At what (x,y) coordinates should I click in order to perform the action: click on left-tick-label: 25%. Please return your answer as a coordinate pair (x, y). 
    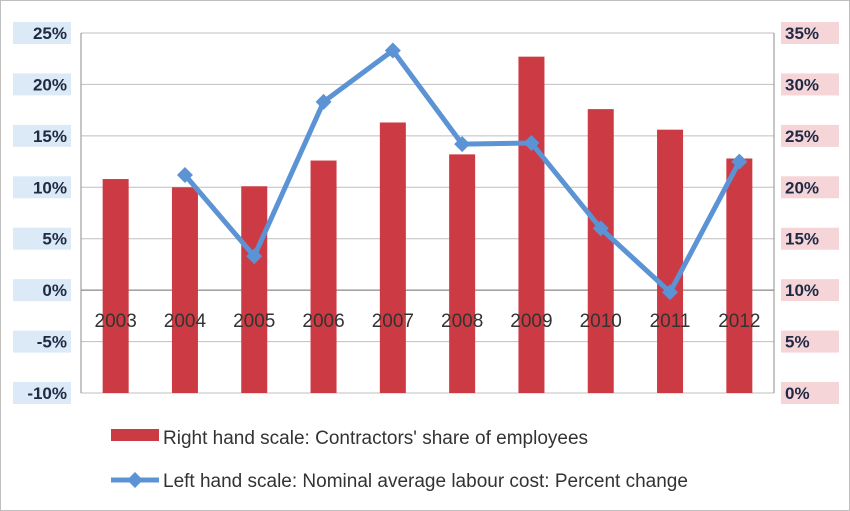
    Looking at the image, I should click on (50, 33).